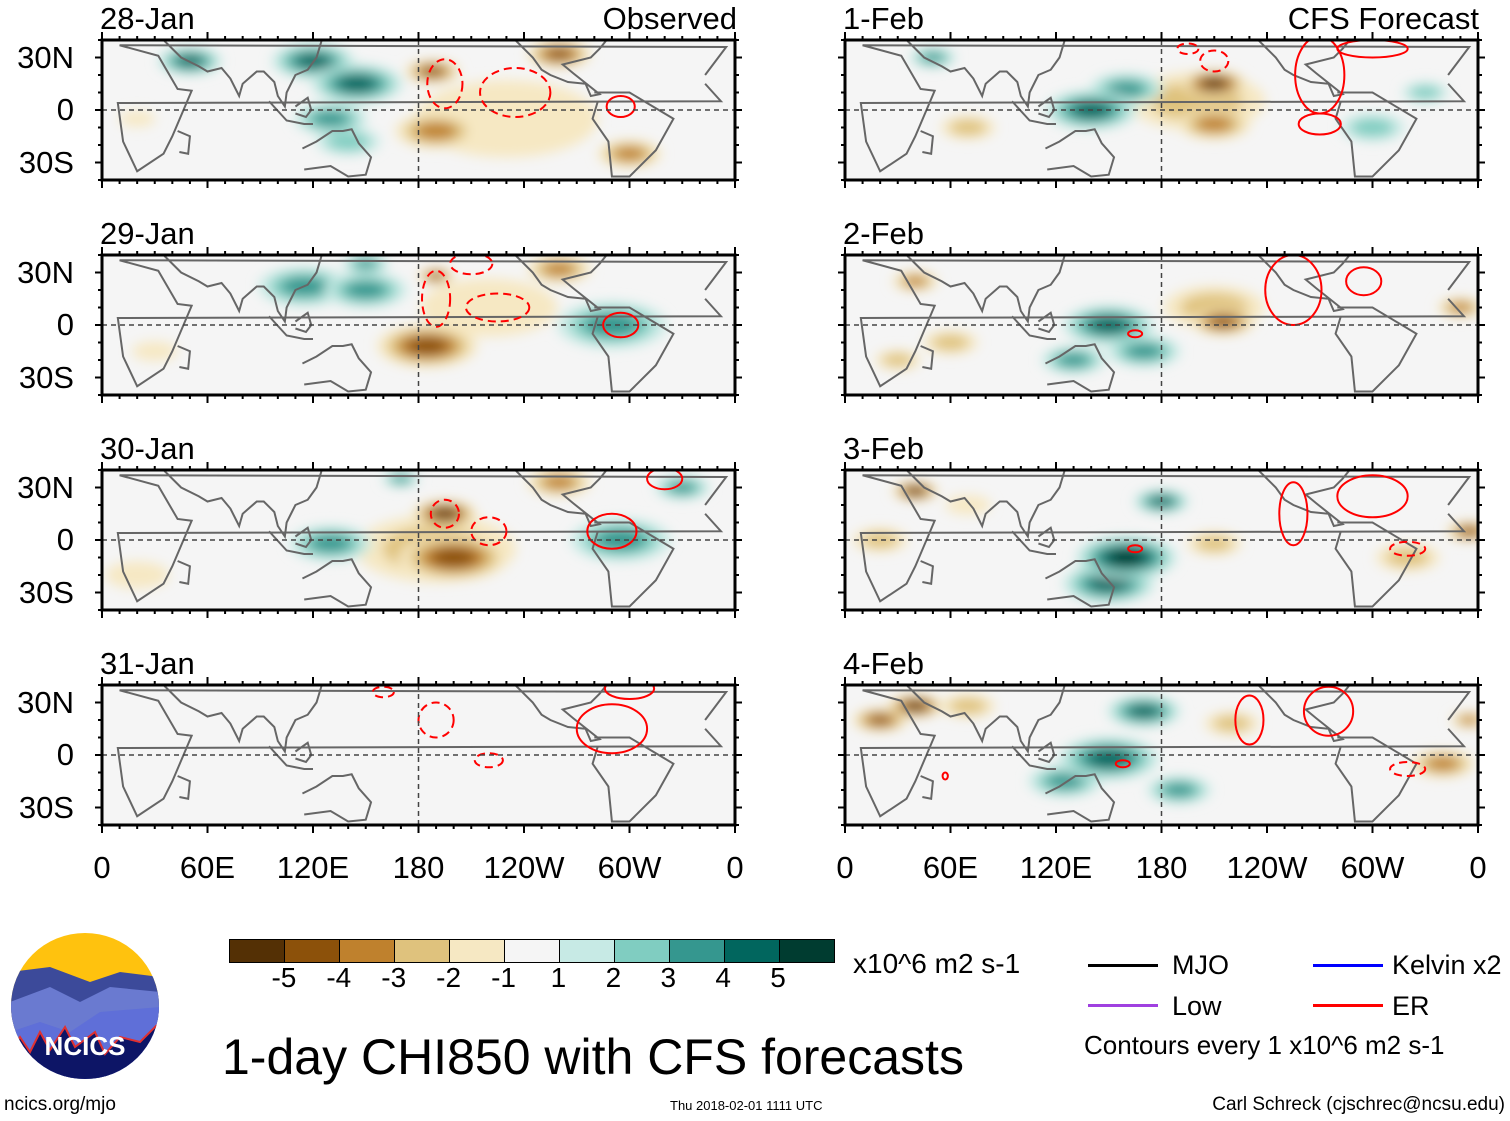 This screenshot has width=1510, height=1121. Describe the element at coordinates (1161, 867) in the screenshot. I see `lon-label: 180` at that location.